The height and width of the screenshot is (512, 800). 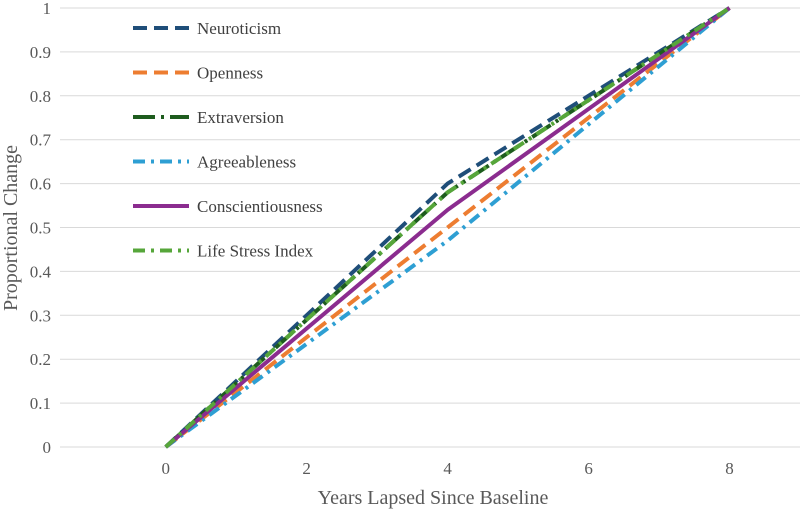 What do you see at coordinates (40, 52) in the screenshot?
I see `y-tick-label: 0.9` at bounding box center [40, 52].